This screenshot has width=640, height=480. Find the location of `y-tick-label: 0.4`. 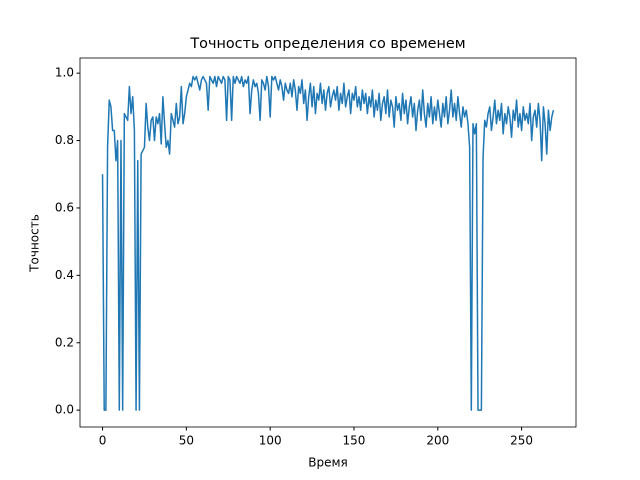

y-tick-label: 0.4 is located at coordinates (64, 275).